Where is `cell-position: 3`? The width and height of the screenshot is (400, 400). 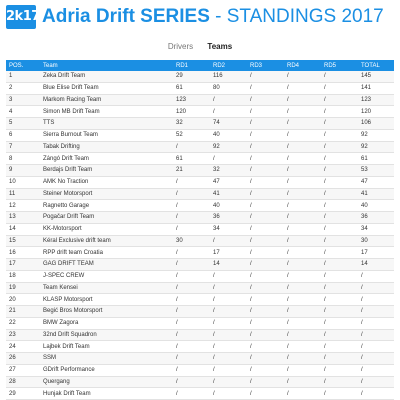 cell-position: 3 is located at coordinates (23, 100).